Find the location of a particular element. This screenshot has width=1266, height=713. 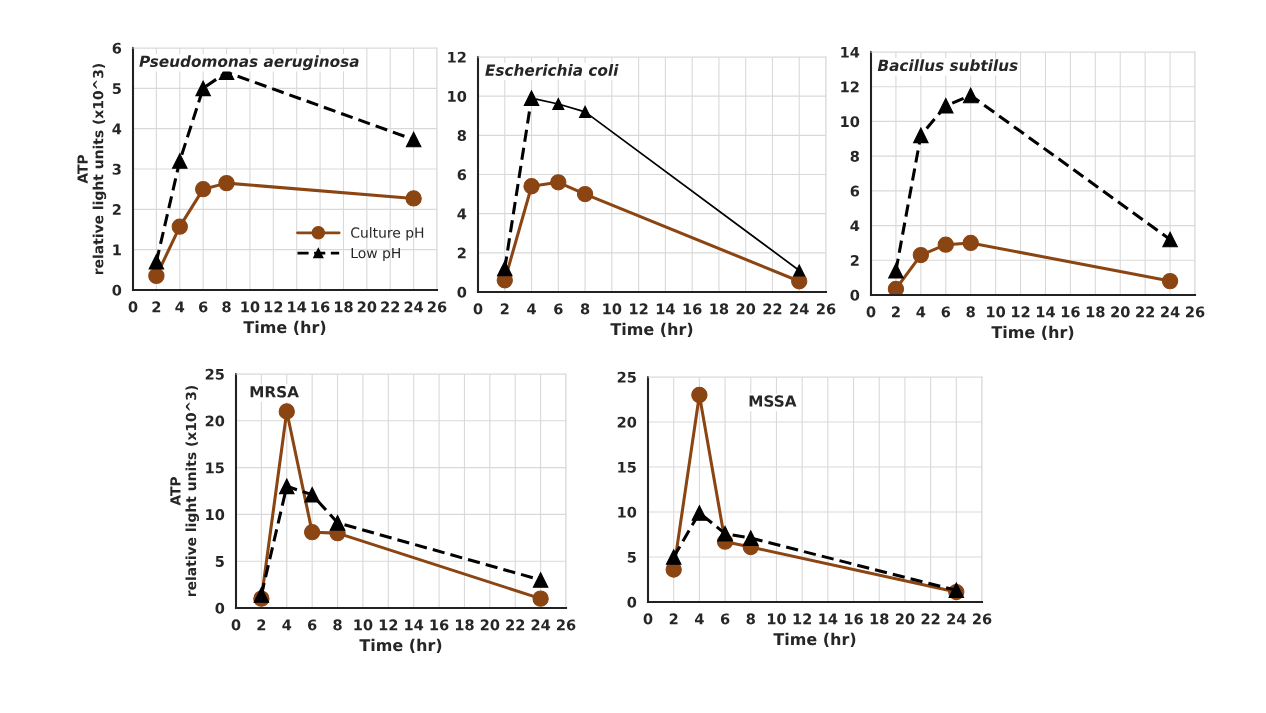

chart-title: Escherichia coli is located at coordinates (552, 70).